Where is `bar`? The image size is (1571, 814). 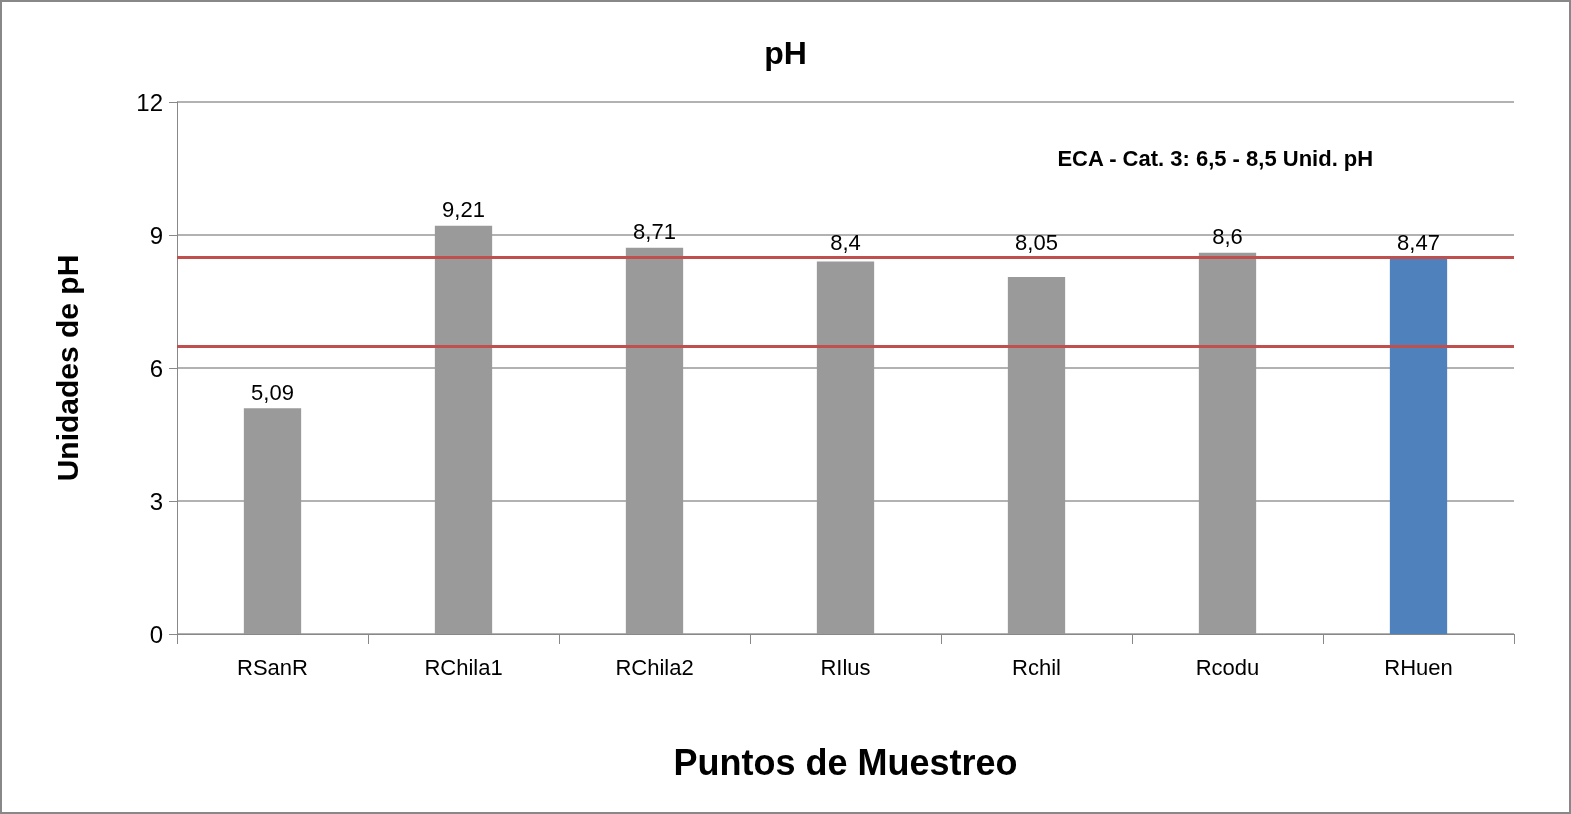
bar is located at coordinates (1418, 446).